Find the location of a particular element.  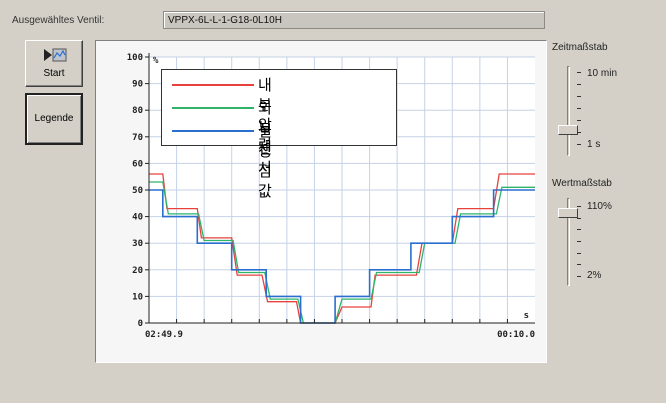

y-tick-label: 90 is located at coordinates (137, 85).